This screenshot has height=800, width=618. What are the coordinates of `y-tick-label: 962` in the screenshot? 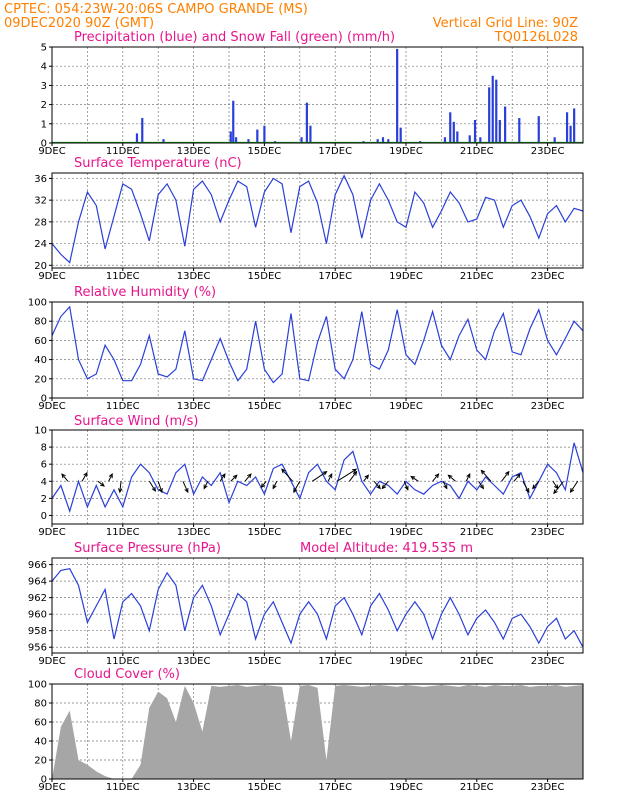 It's located at (37, 598).